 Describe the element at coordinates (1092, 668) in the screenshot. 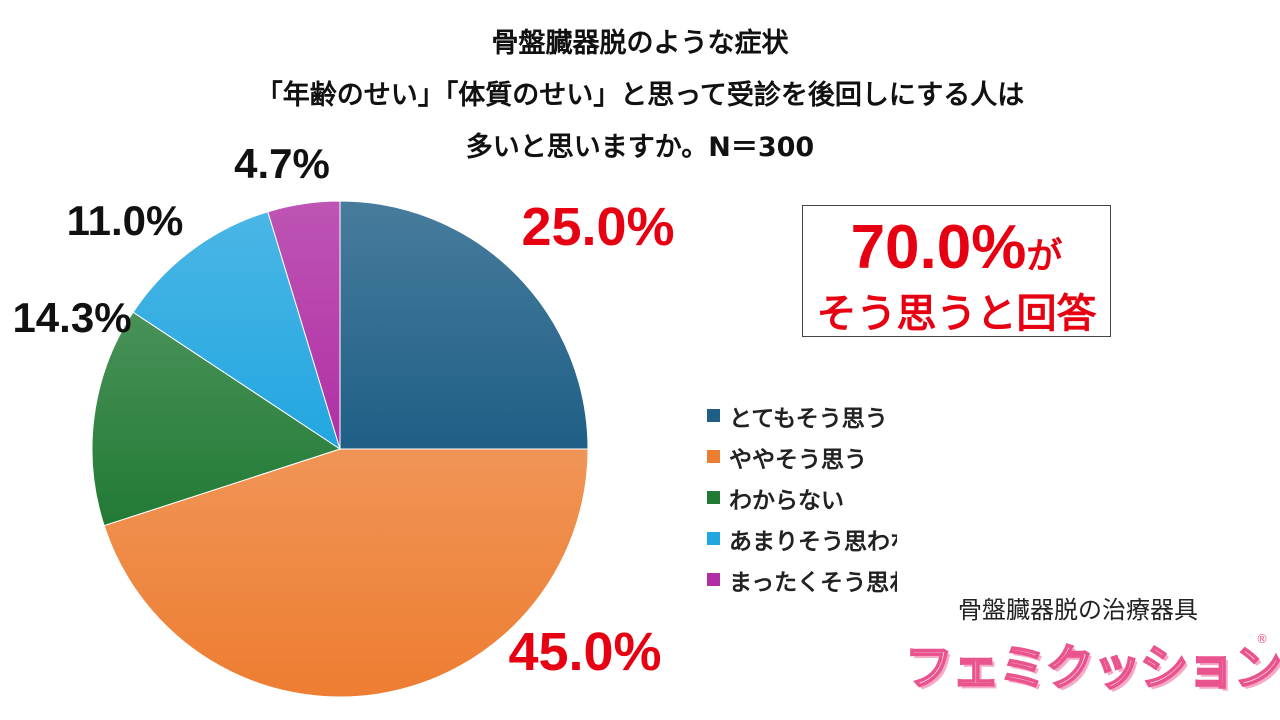

I see `brand-logo: フェミクッション` at that location.